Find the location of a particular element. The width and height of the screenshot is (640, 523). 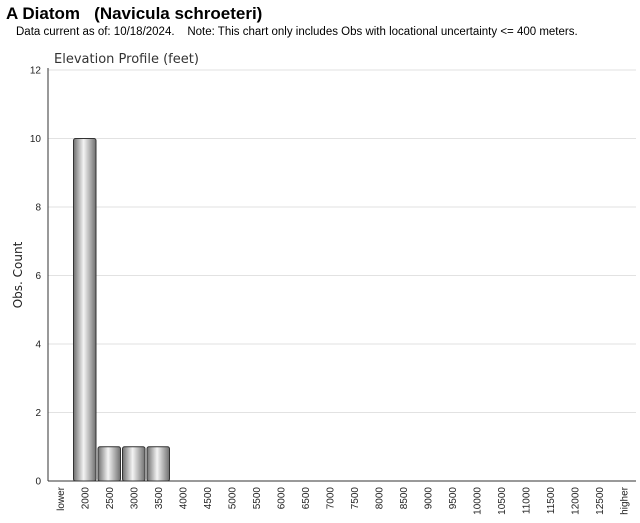

y-ticks: 0 2 4 6 8 10 12 is located at coordinates (36, 277).